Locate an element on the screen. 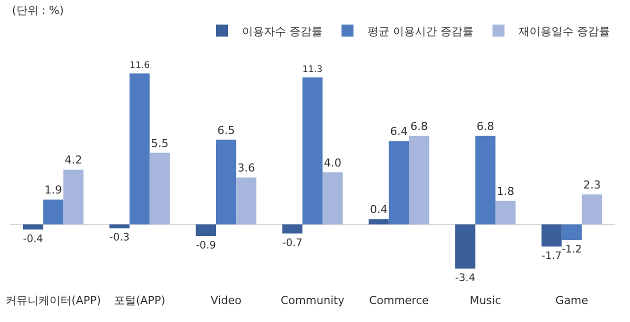 Image resolution: width=630 pixels, height=322 pixels. data-label: -0.7 is located at coordinates (292, 242).